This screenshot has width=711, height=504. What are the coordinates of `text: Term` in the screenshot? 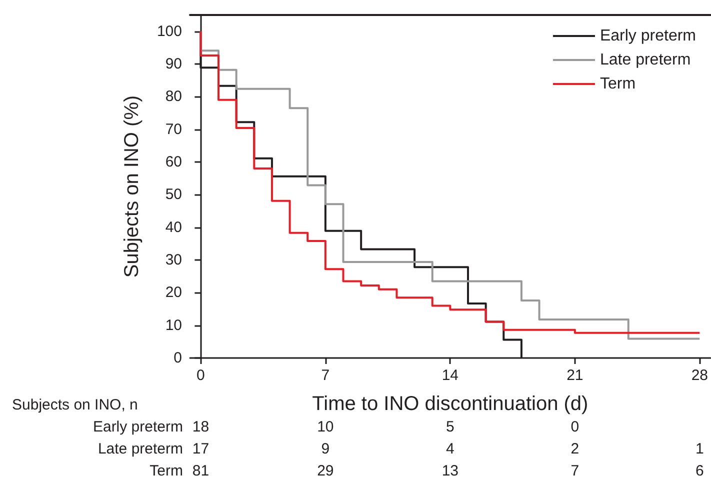 It's located at (166, 471).